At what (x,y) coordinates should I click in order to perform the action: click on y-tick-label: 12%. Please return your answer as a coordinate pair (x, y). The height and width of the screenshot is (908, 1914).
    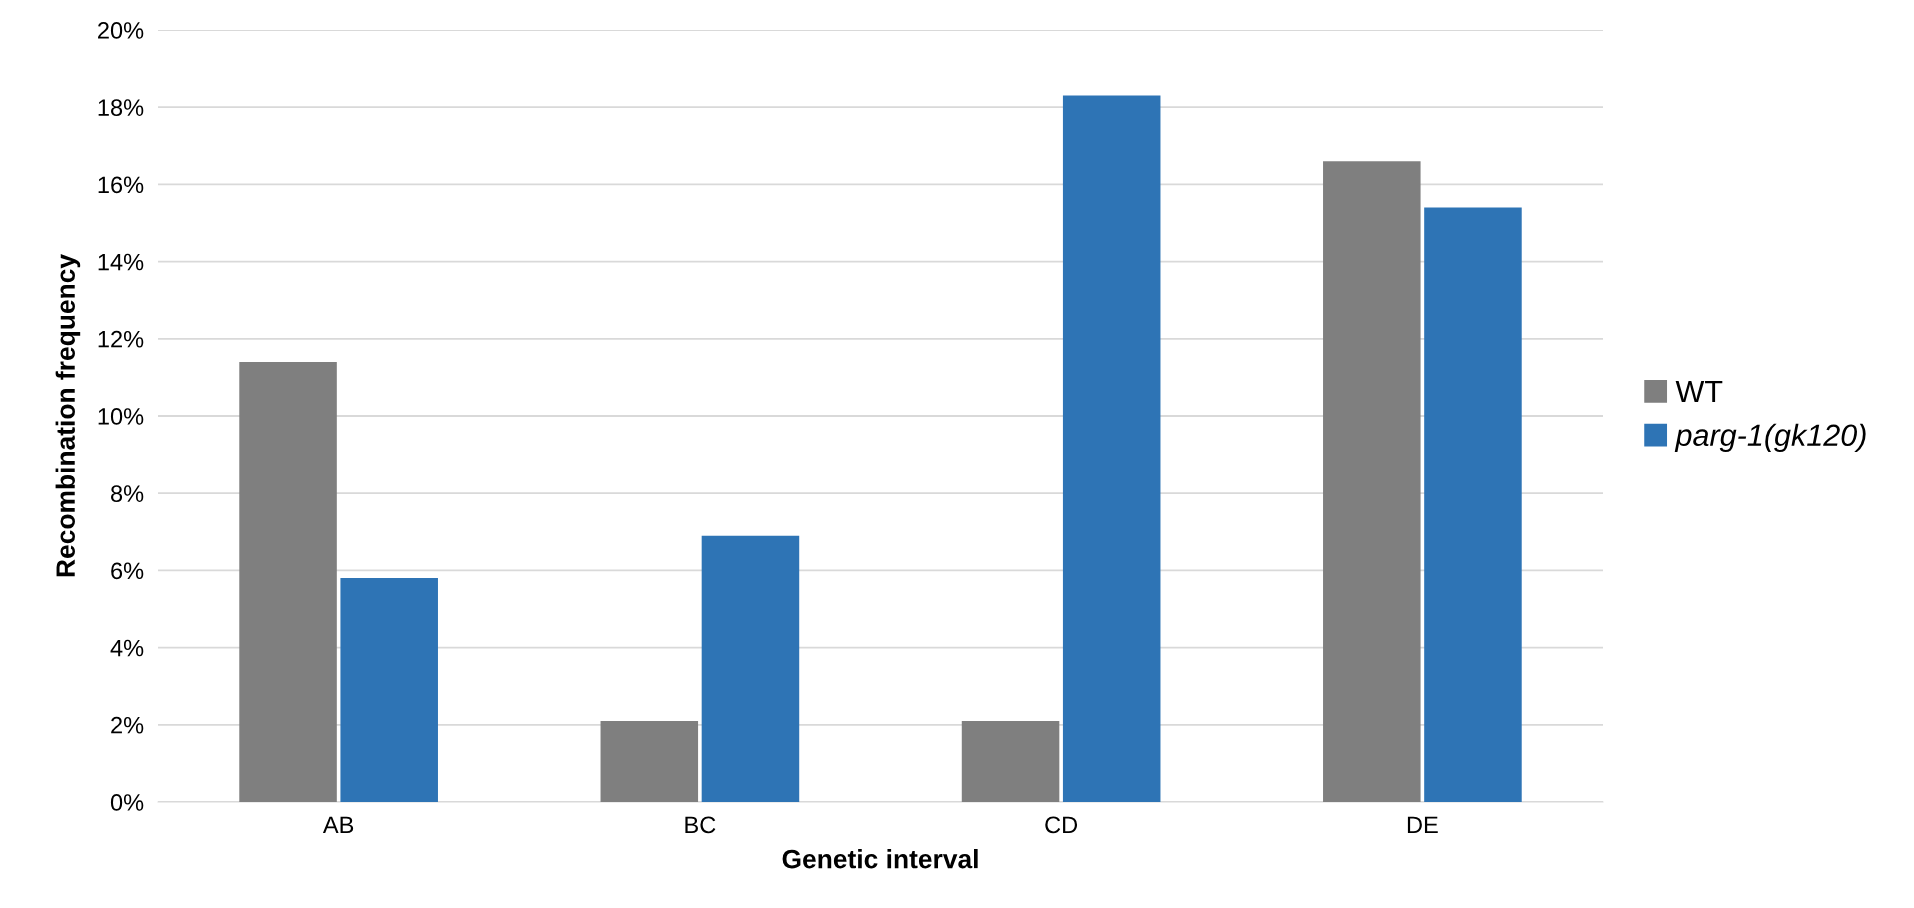
    Looking at the image, I should click on (121, 339).